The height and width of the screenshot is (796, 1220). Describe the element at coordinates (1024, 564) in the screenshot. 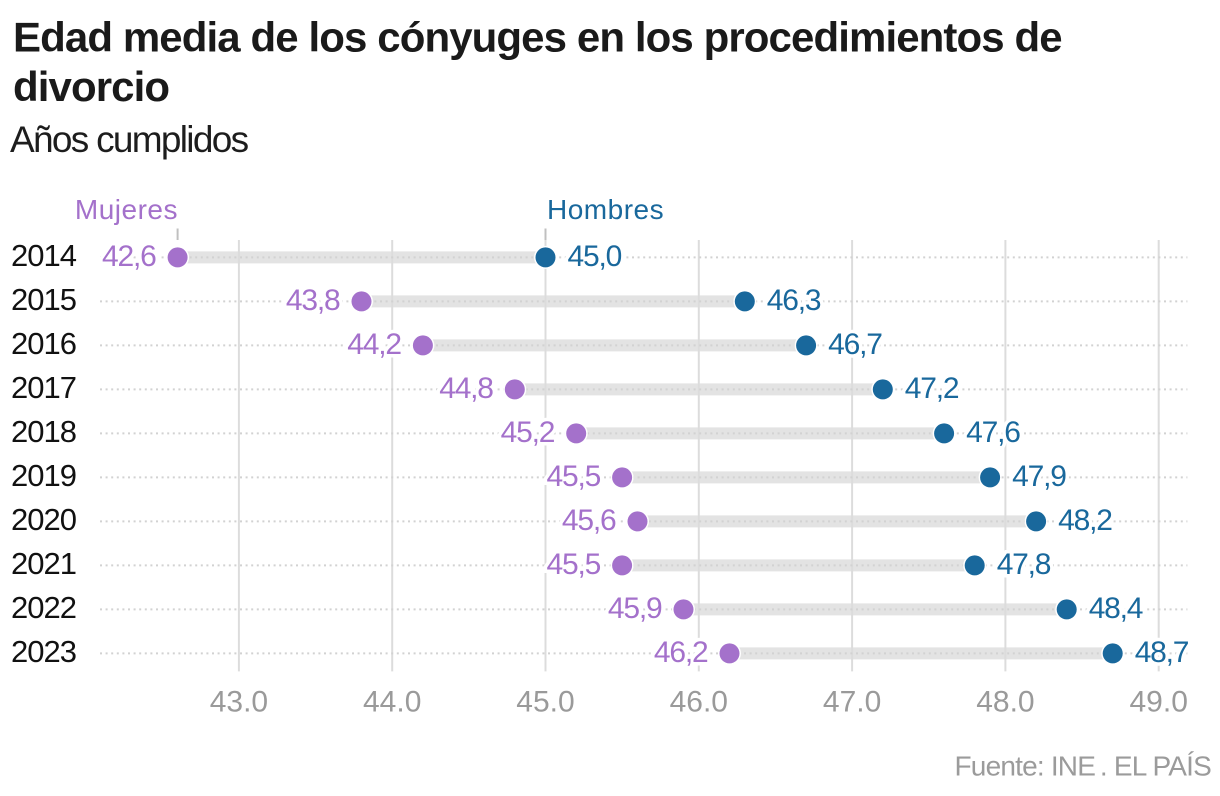

I see `svg-text: 47,8` at that location.